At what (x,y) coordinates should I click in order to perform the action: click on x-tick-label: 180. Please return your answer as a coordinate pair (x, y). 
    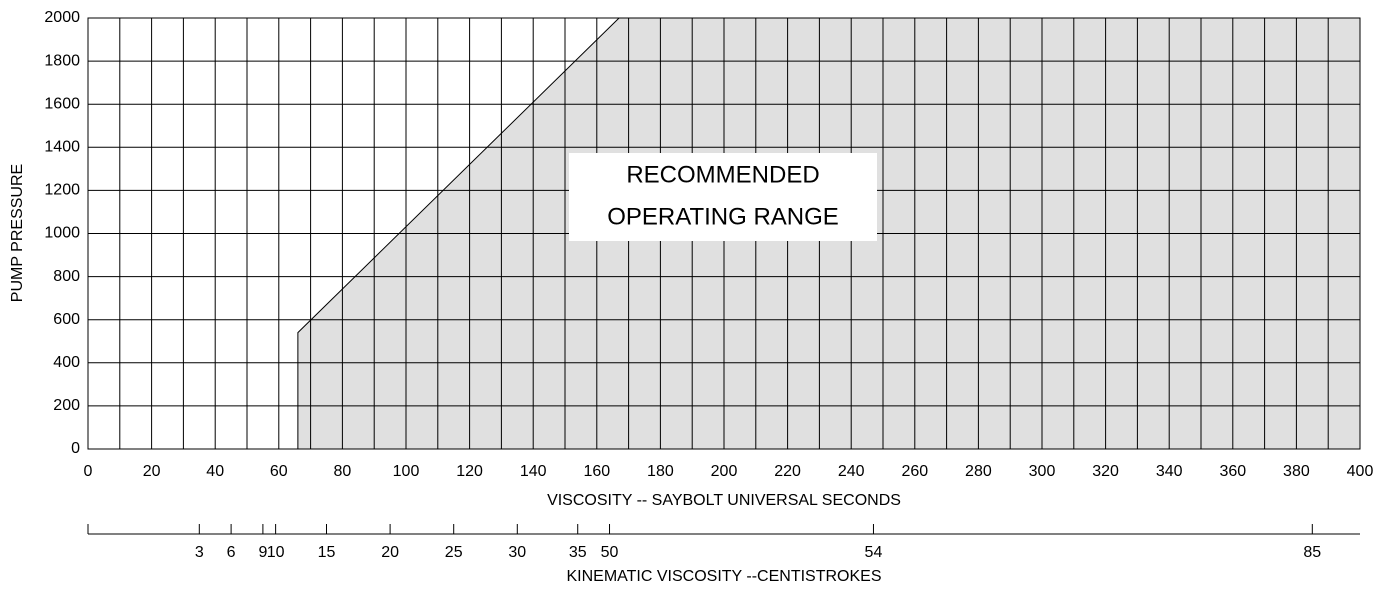
    Looking at the image, I should click on (660, 471).